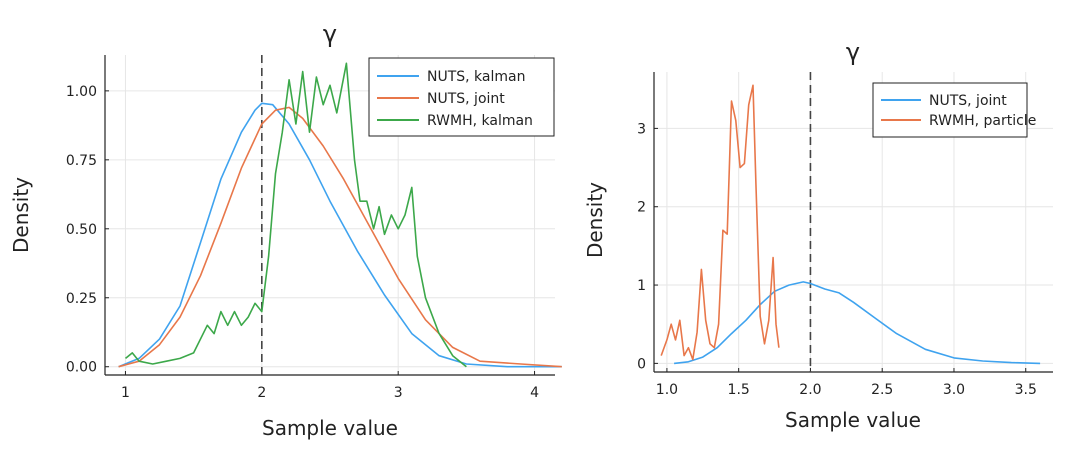  I want to click on right-x-tick-label: 3.0, so click(954, 390).